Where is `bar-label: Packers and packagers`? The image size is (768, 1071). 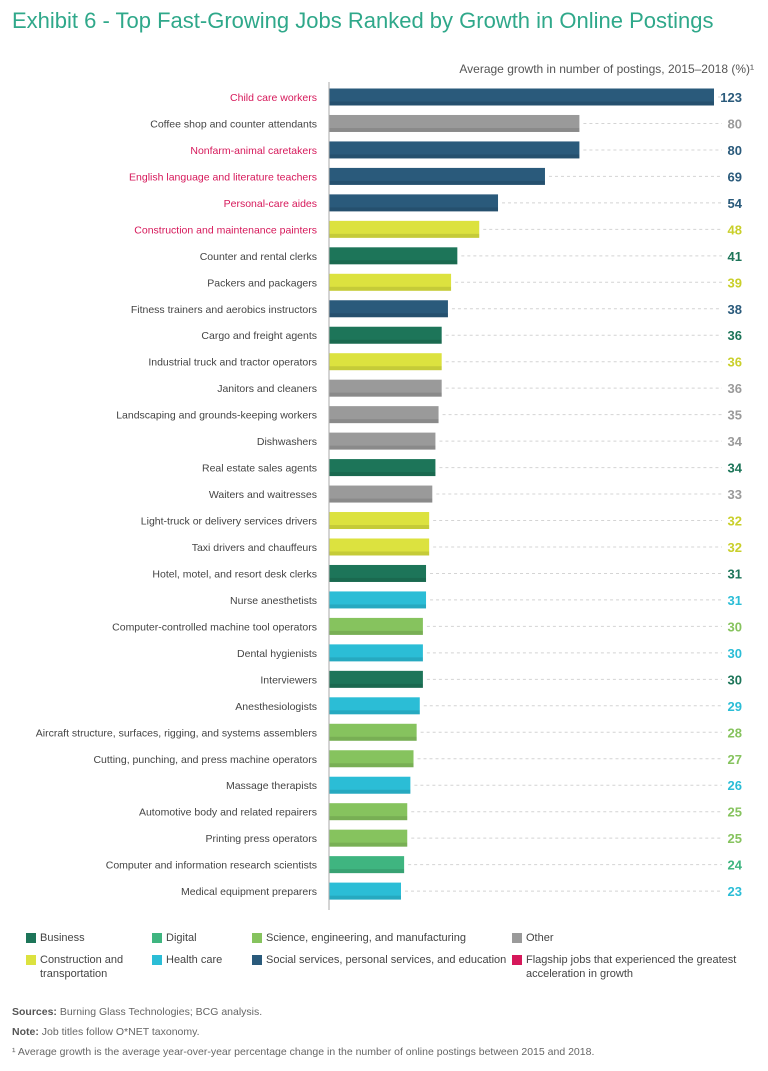
bar-label: Packers and packagers is located at coordinates (262, 283).